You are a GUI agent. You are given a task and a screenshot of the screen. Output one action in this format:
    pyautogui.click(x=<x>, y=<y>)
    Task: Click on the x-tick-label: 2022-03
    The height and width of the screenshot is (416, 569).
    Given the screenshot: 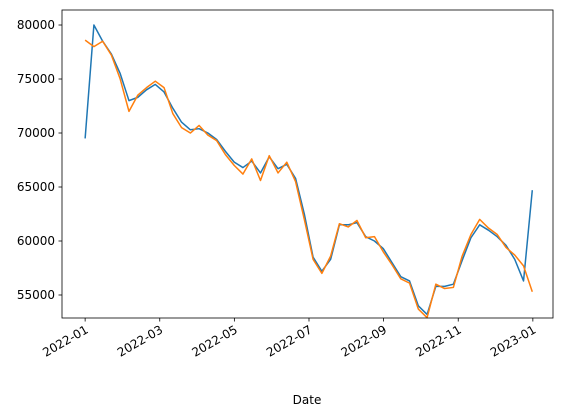 What is the action you would take?
    pyautogui.click(x=140, y=340)
    